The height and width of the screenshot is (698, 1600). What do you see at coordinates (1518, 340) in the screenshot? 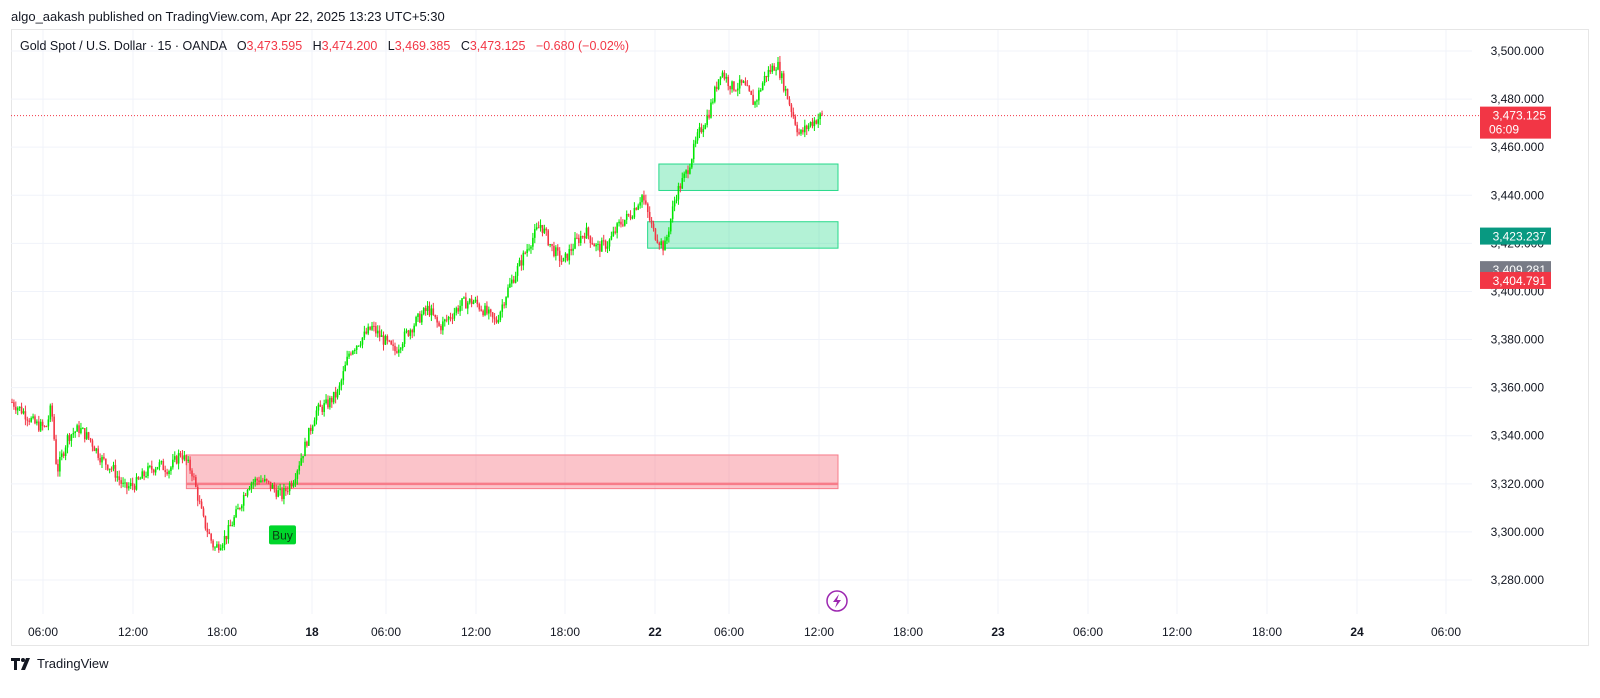
I see `y-tick-label: 3,380.000` at bounding box center [1518, 340].